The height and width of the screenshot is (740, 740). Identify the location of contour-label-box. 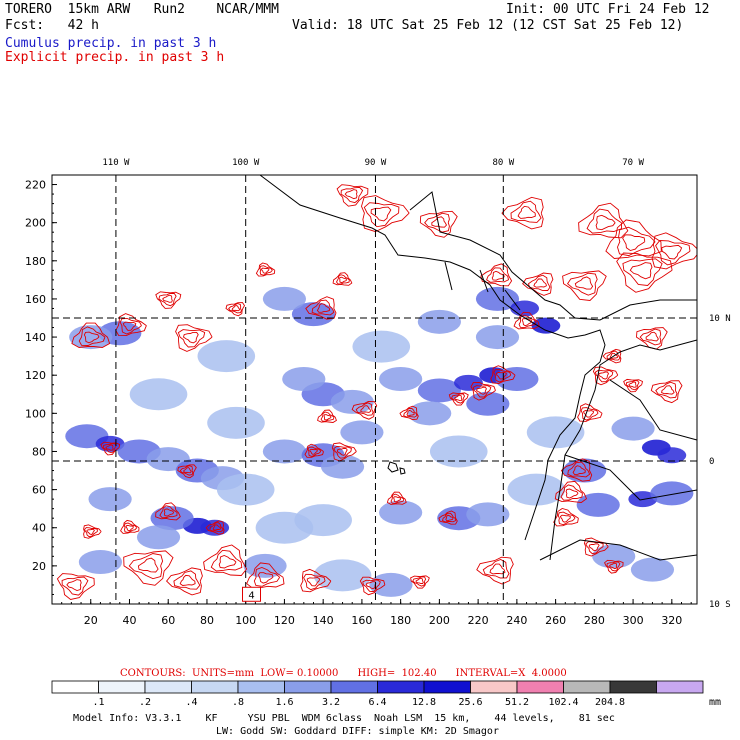
(252, 594).